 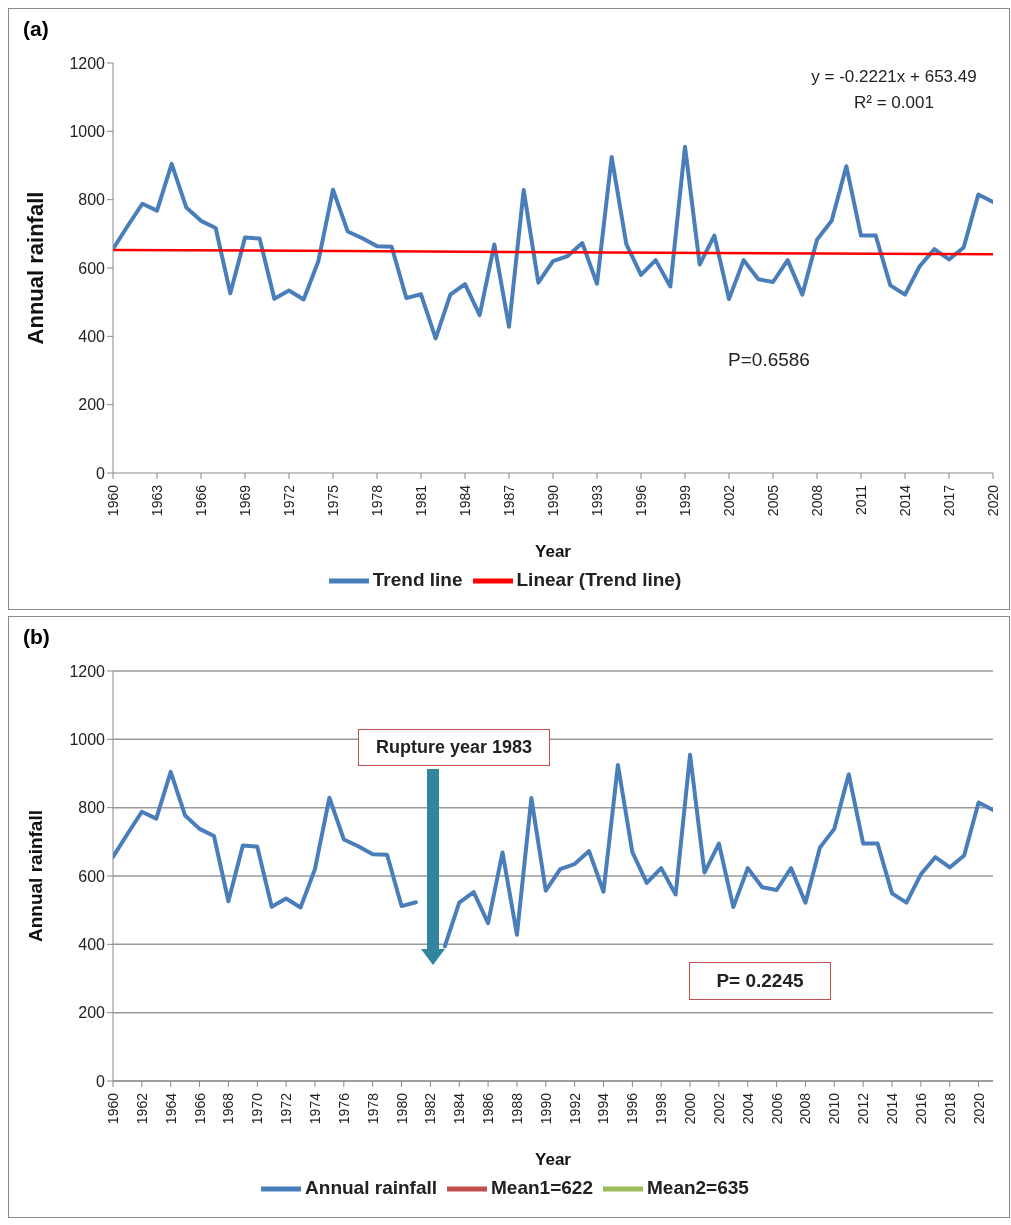 What do you see at coordinates (170, 1108) in the screenshot?
I see `x-tick-label: 1964` at bounding box center [170, 1108].